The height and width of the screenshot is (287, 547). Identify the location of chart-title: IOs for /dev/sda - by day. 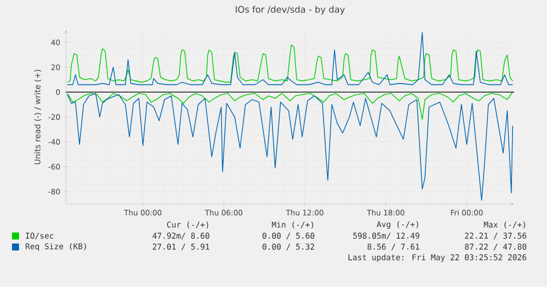
(290, 10).